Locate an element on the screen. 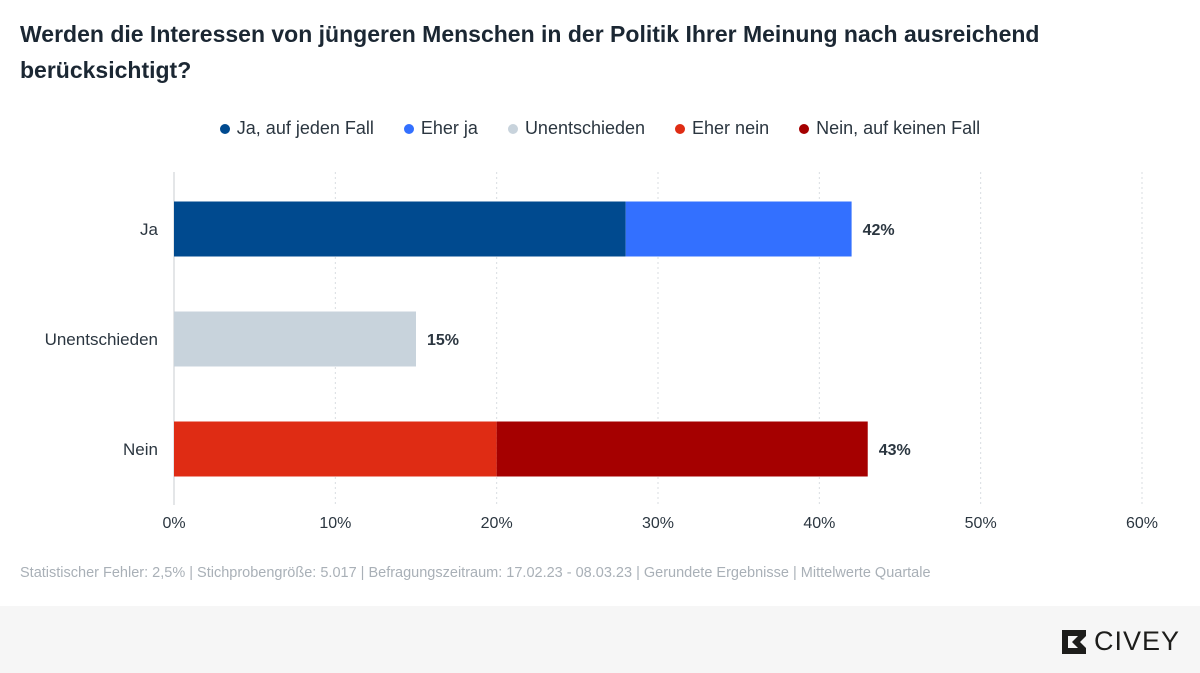 Image resolution: width=1200 pixels, height=673 pixels. brand-logo: CIVEY is located at coordinates (1120, 641).